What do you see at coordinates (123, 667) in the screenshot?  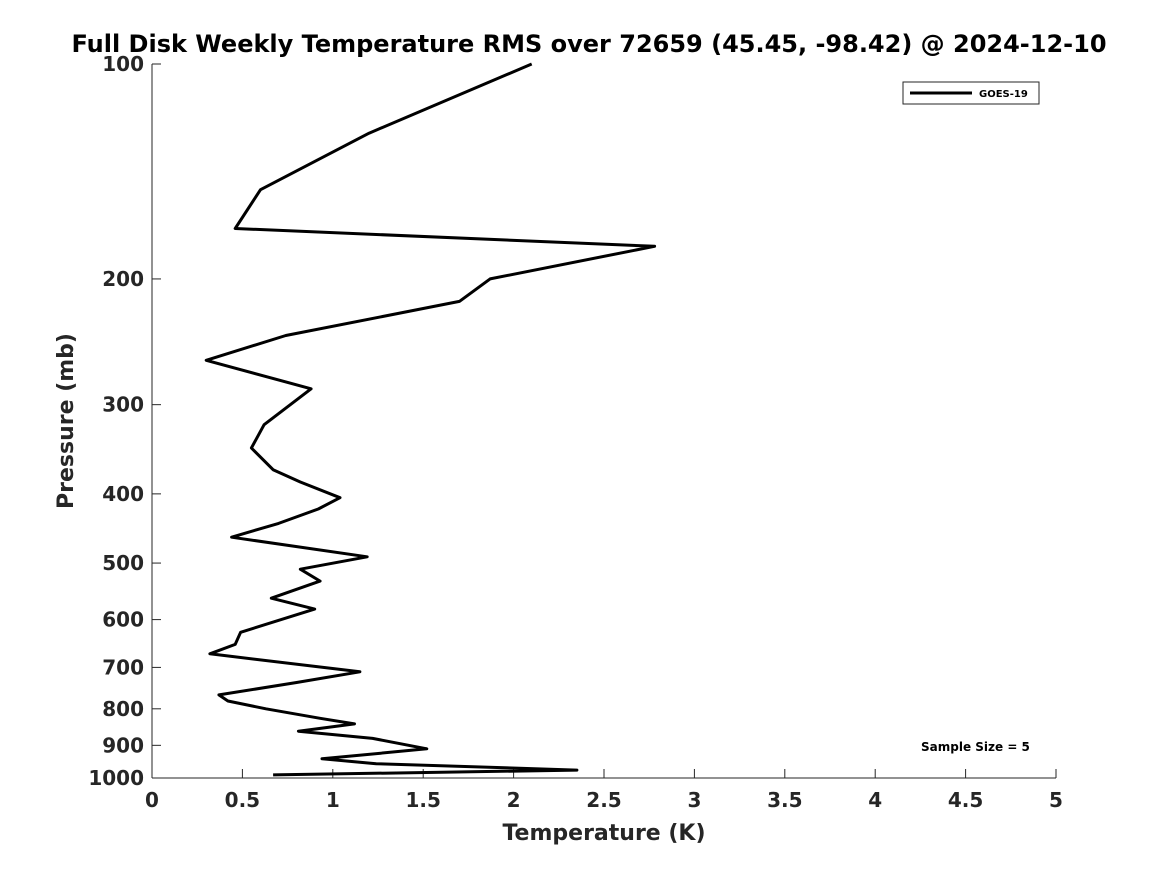 I see `y-tick-label: 700` at bounding box center [123, 667].